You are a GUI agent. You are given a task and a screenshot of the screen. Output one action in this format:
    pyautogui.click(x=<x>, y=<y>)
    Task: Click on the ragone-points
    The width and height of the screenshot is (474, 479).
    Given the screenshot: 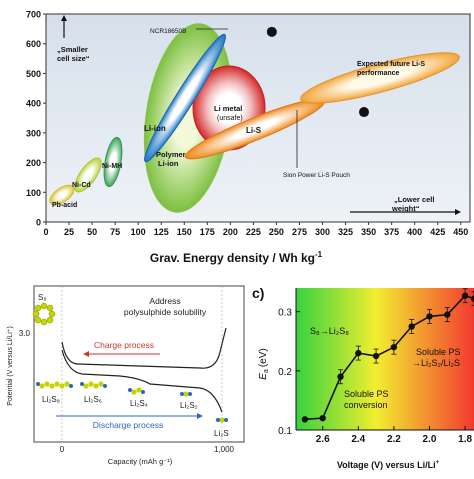 What is the action you would take?
    pyautogui.click(x=317, y=72)
    